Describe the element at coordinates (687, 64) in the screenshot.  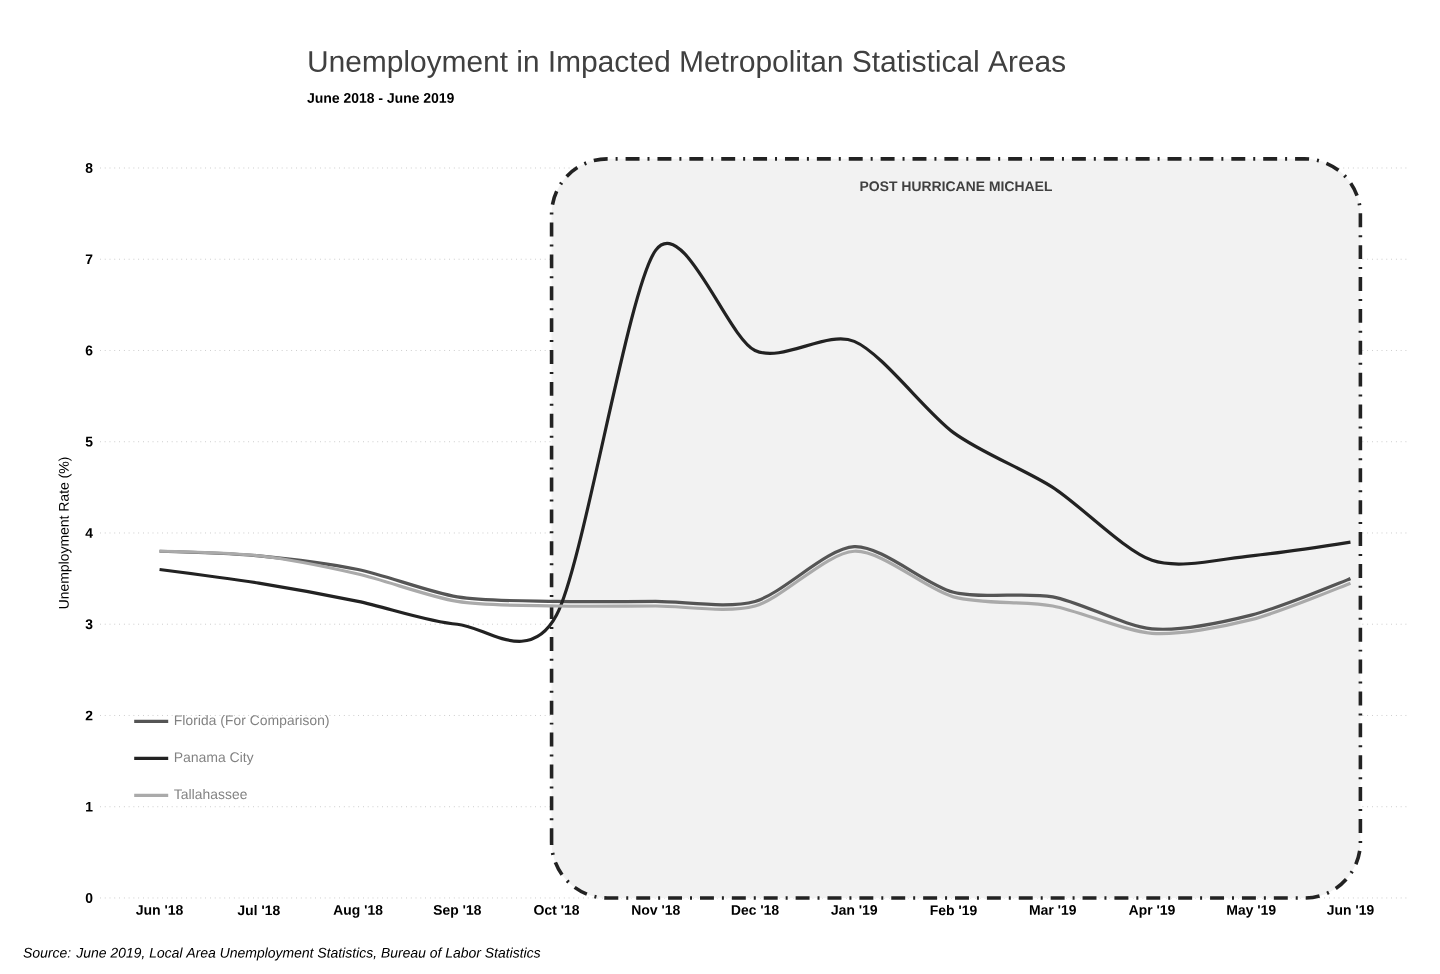
I see `chart-title: Unemployment in Impacted Metropolitan Statistical Areas` at that location.